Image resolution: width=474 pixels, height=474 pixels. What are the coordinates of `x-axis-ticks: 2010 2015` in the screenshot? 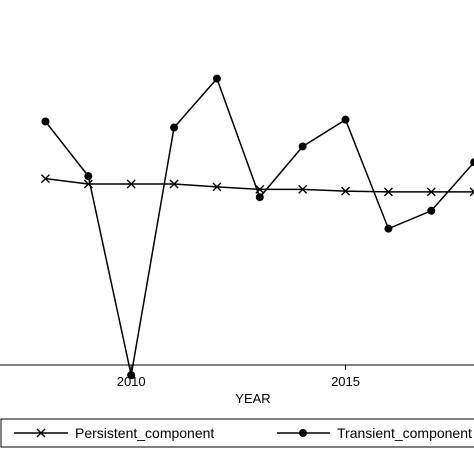 It's located at (238, 377).